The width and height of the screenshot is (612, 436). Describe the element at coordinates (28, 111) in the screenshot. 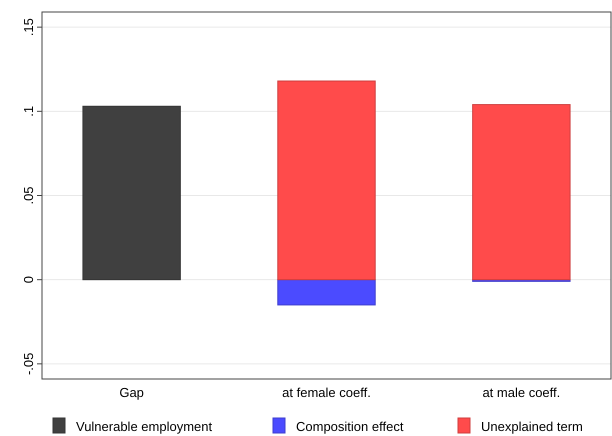

I see `y-tick-label: .1` at that location.